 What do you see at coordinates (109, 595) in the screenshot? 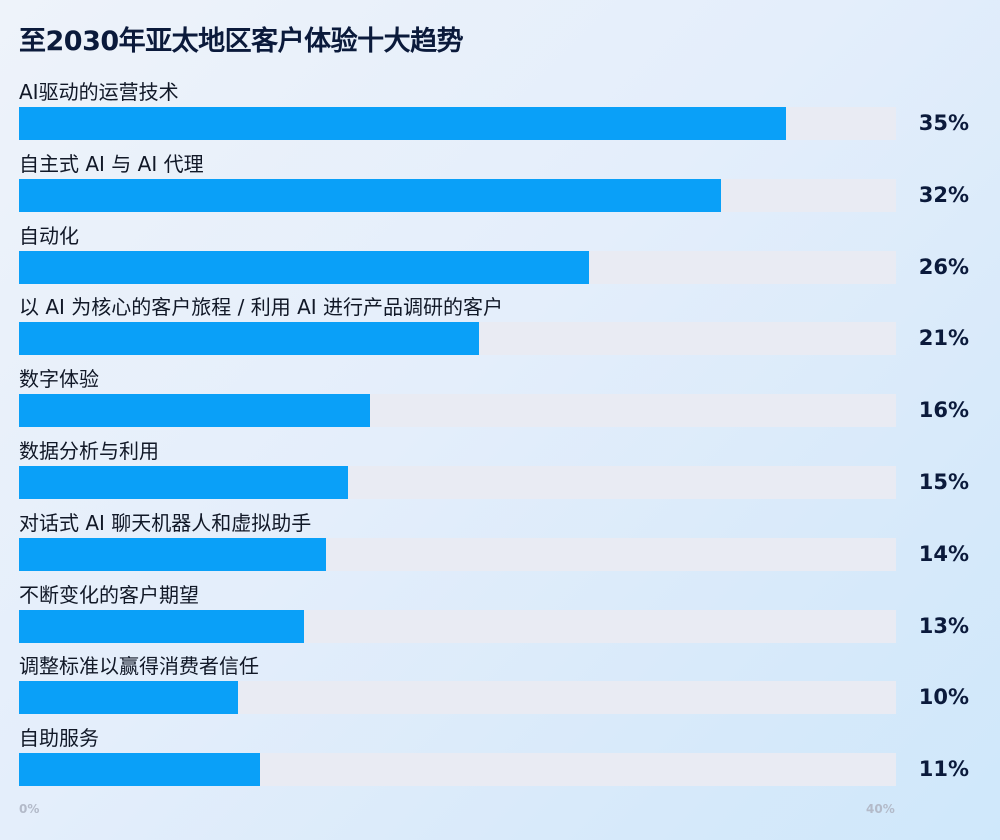
I see `category-label: 不断变化的客户期望` at bounding box center [109, 595].